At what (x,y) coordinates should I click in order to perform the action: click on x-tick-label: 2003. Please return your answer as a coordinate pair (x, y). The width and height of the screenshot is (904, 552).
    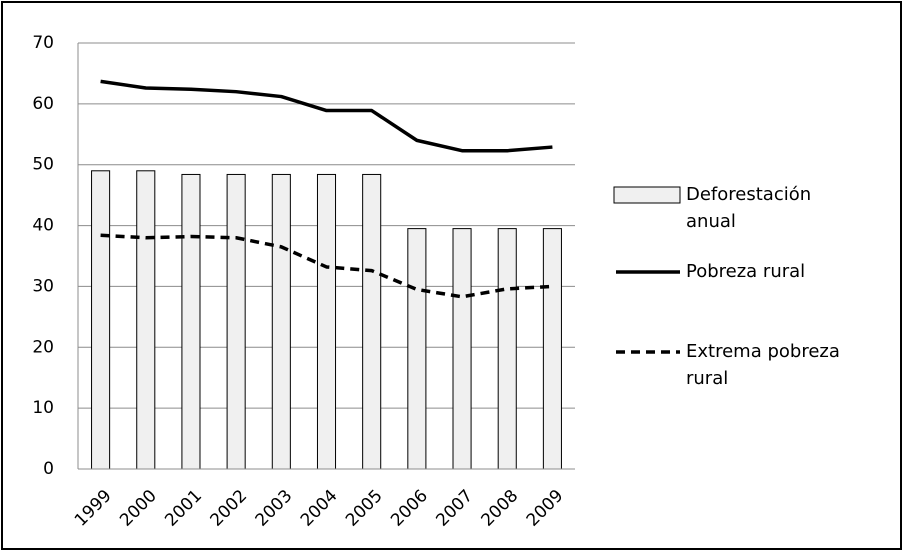
    Looking at the image, I should click on (274, 508).